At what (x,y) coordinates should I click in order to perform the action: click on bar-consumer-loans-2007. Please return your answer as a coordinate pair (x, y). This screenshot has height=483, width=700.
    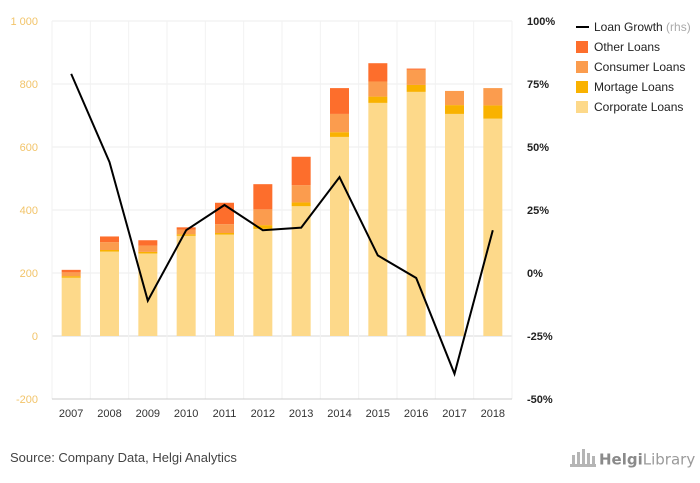
    Looking at the image, I should click on (71, 274).